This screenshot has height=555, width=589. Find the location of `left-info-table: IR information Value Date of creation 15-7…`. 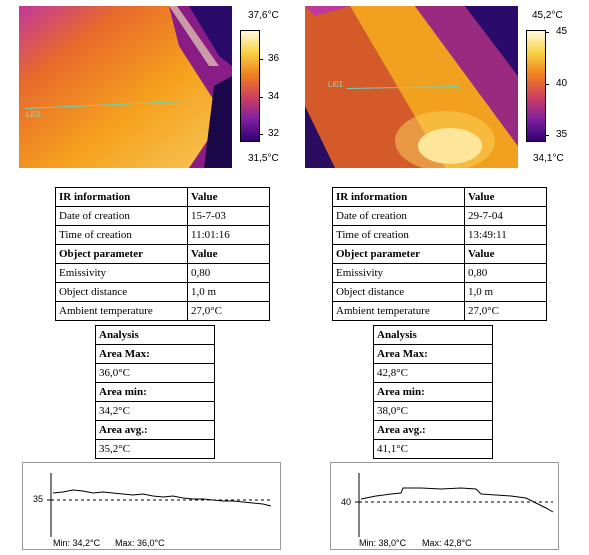

left-info-table: IR information Value Date of creation 15-7… is located at coordinates (162, 254).